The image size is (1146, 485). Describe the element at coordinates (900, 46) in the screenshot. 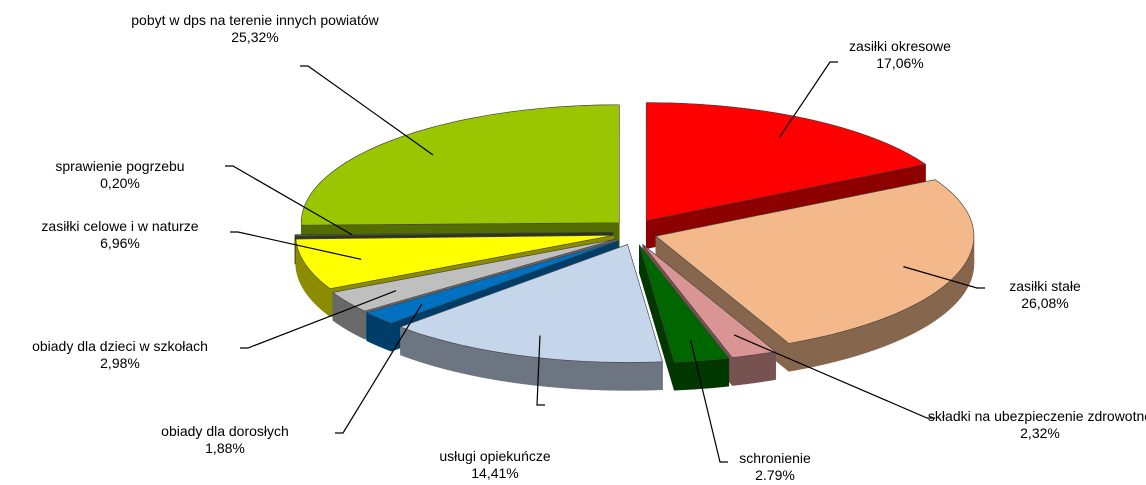

I see `label-name: zasiłki okresowe` at that location.